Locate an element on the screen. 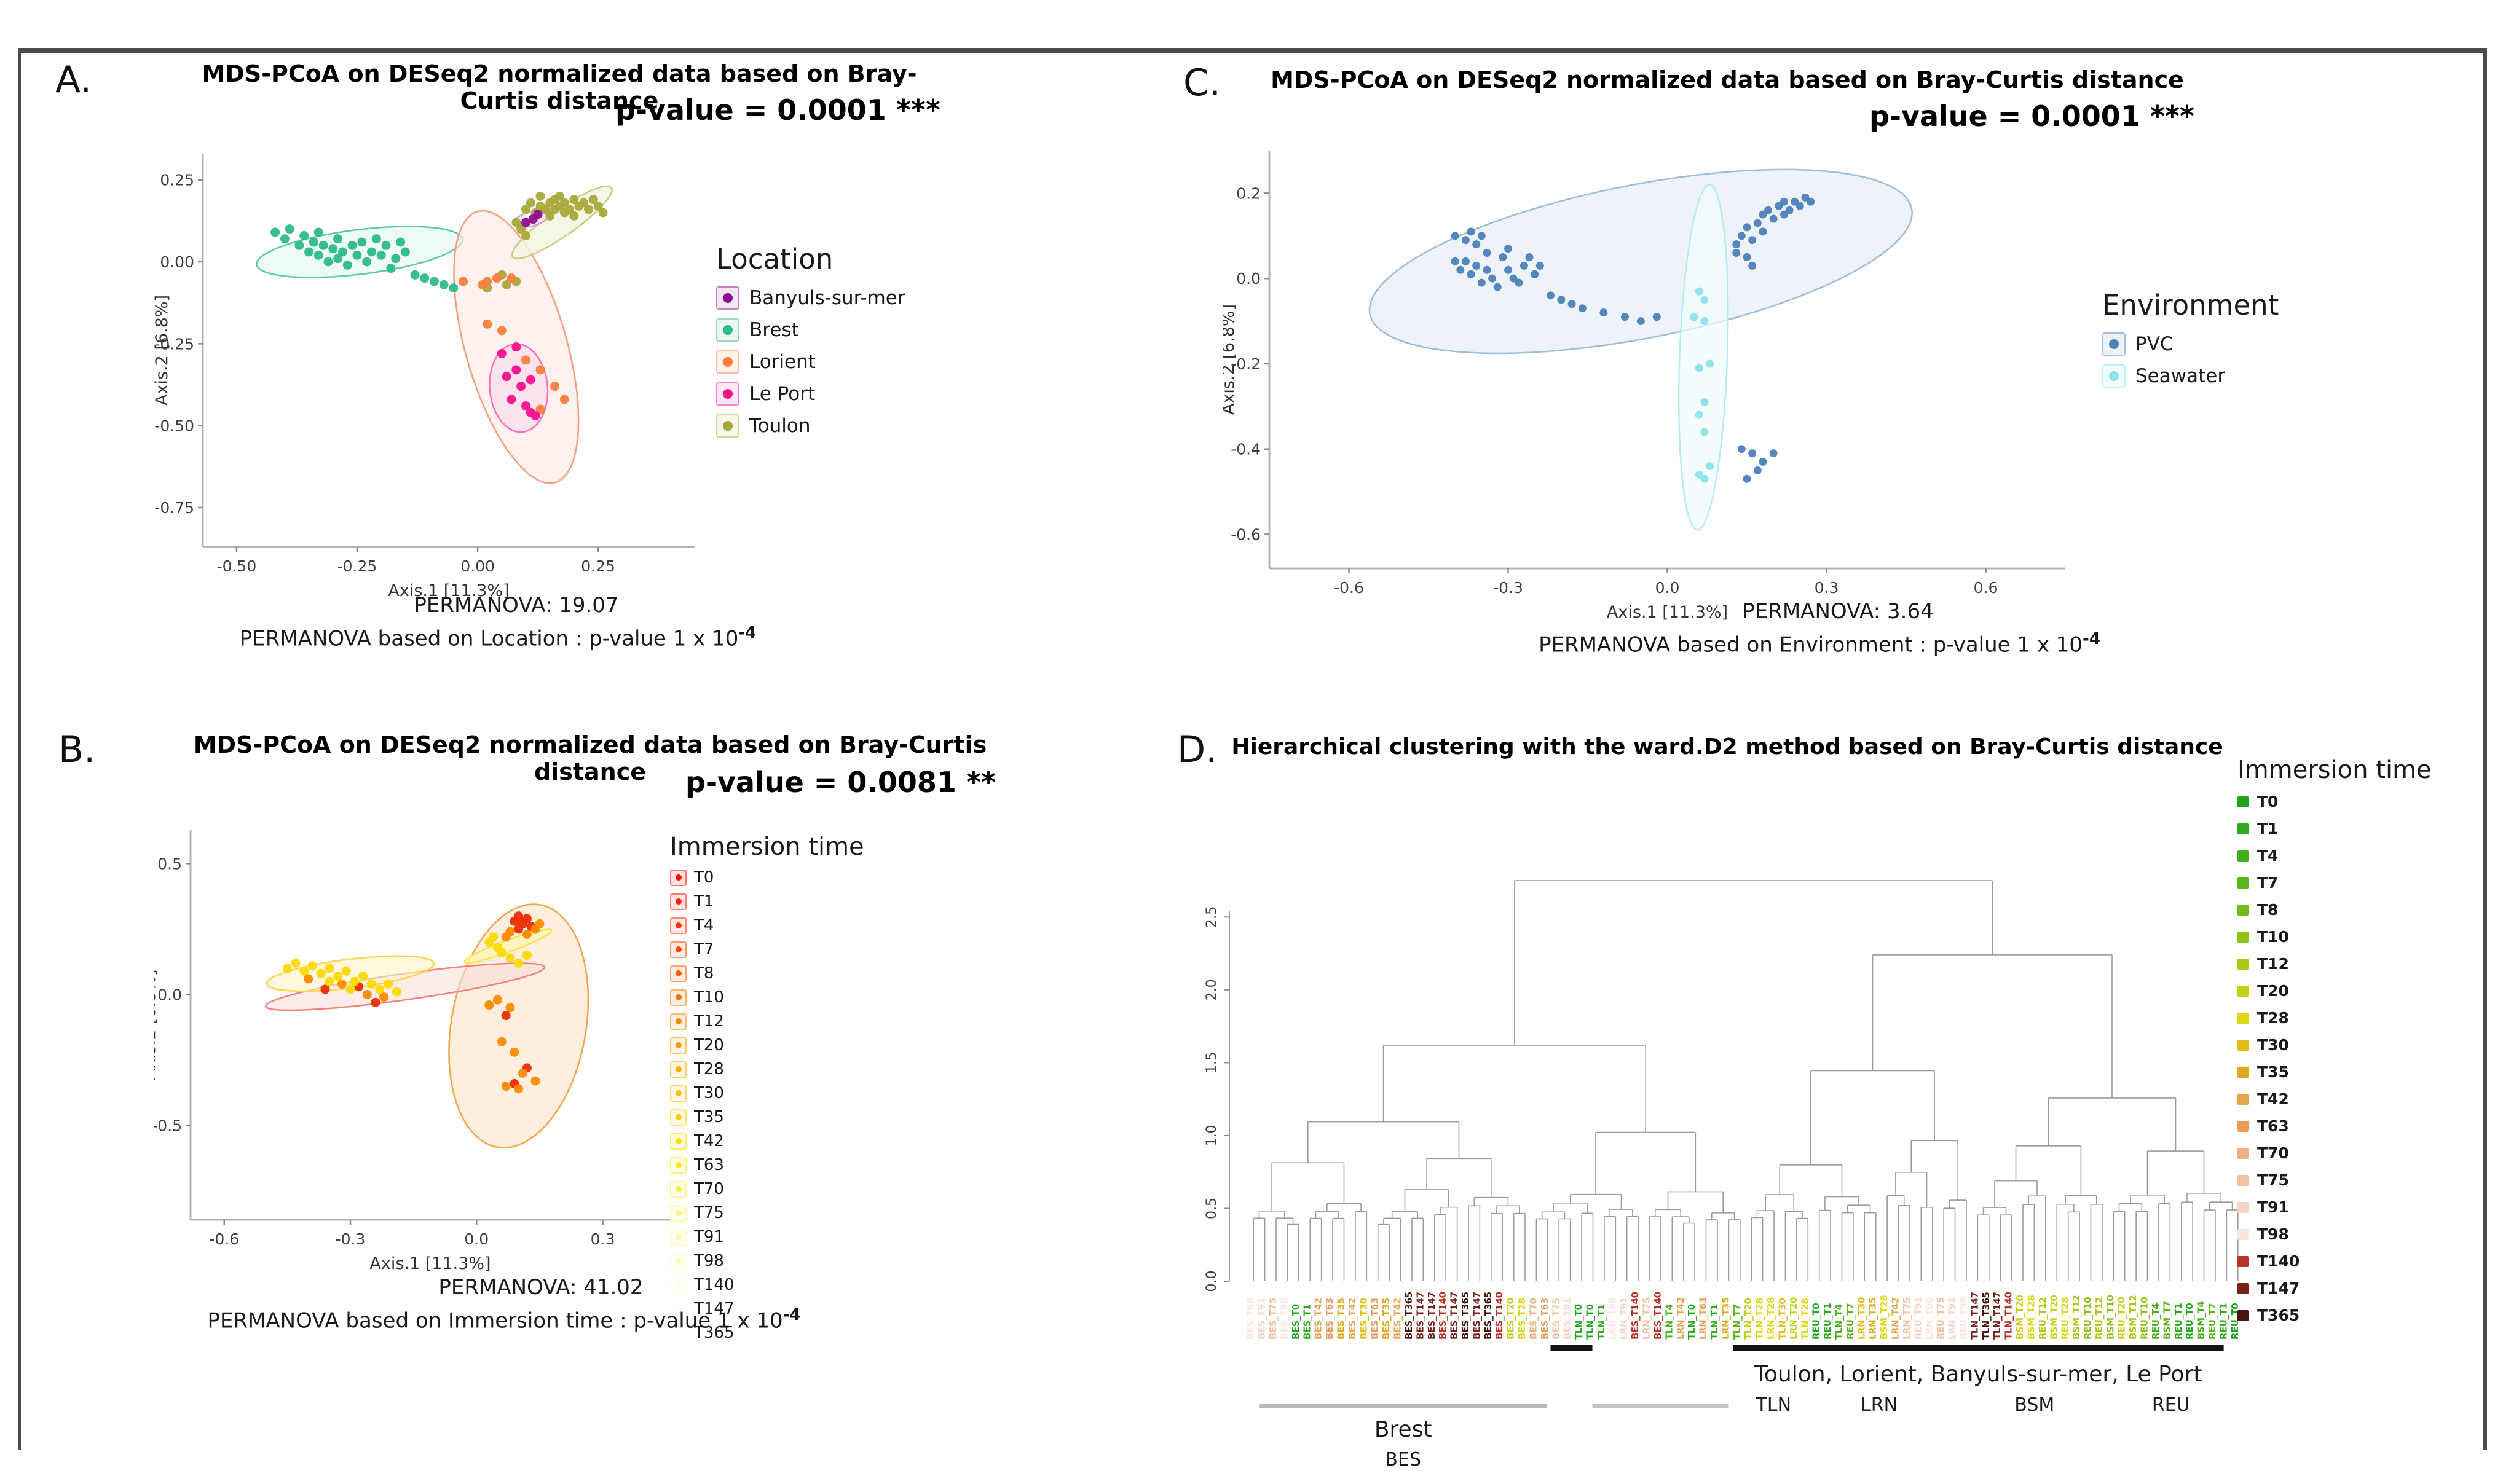 This screenshot has width=2503, height=1484. dendrogram-leaf-label: BES_T30 is located at coordinates (1363, 1319).